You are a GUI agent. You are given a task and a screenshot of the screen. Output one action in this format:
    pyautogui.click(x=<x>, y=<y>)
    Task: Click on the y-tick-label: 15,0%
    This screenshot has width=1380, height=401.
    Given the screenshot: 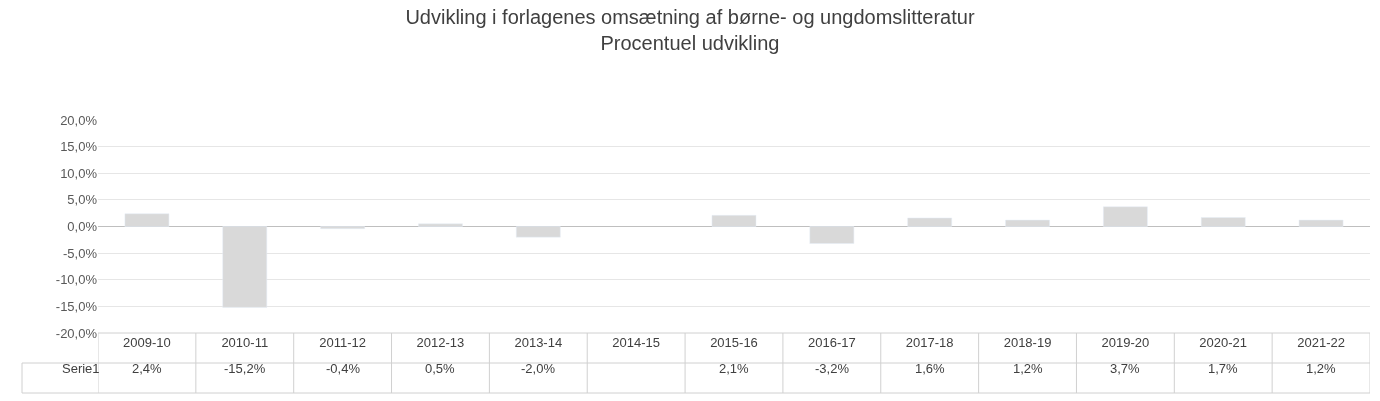 What is the action you would take?
    pyautogui.click(x=79, y=147)
    